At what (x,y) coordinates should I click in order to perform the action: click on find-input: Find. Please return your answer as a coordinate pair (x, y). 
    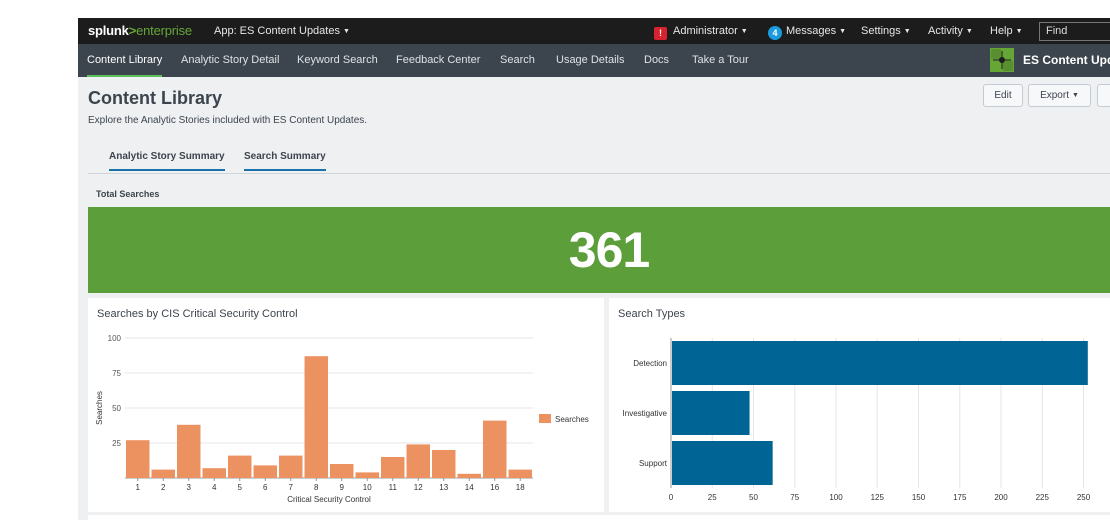
    Looking at the image, I should click on (1074, 31).